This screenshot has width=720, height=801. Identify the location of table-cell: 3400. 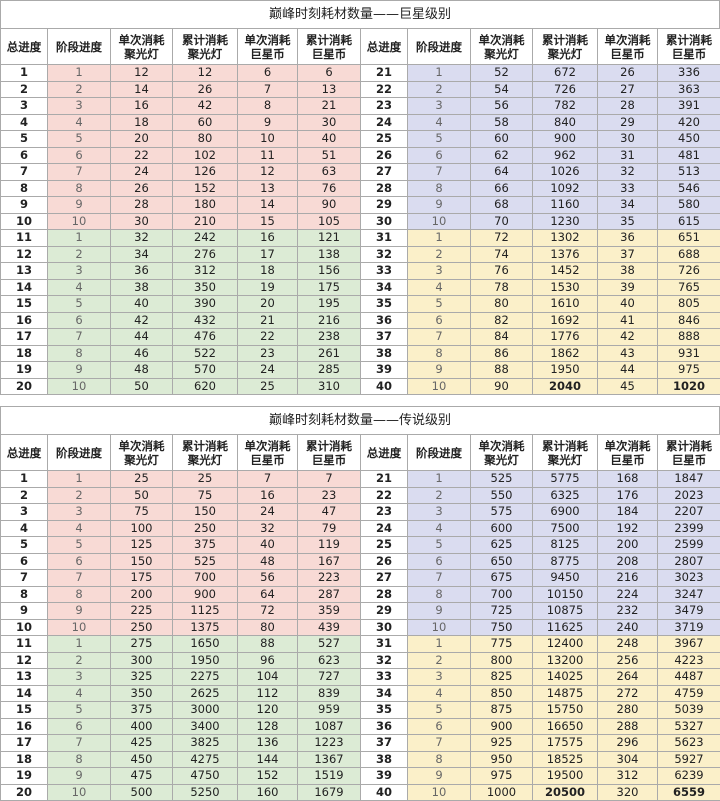
(205, 726).